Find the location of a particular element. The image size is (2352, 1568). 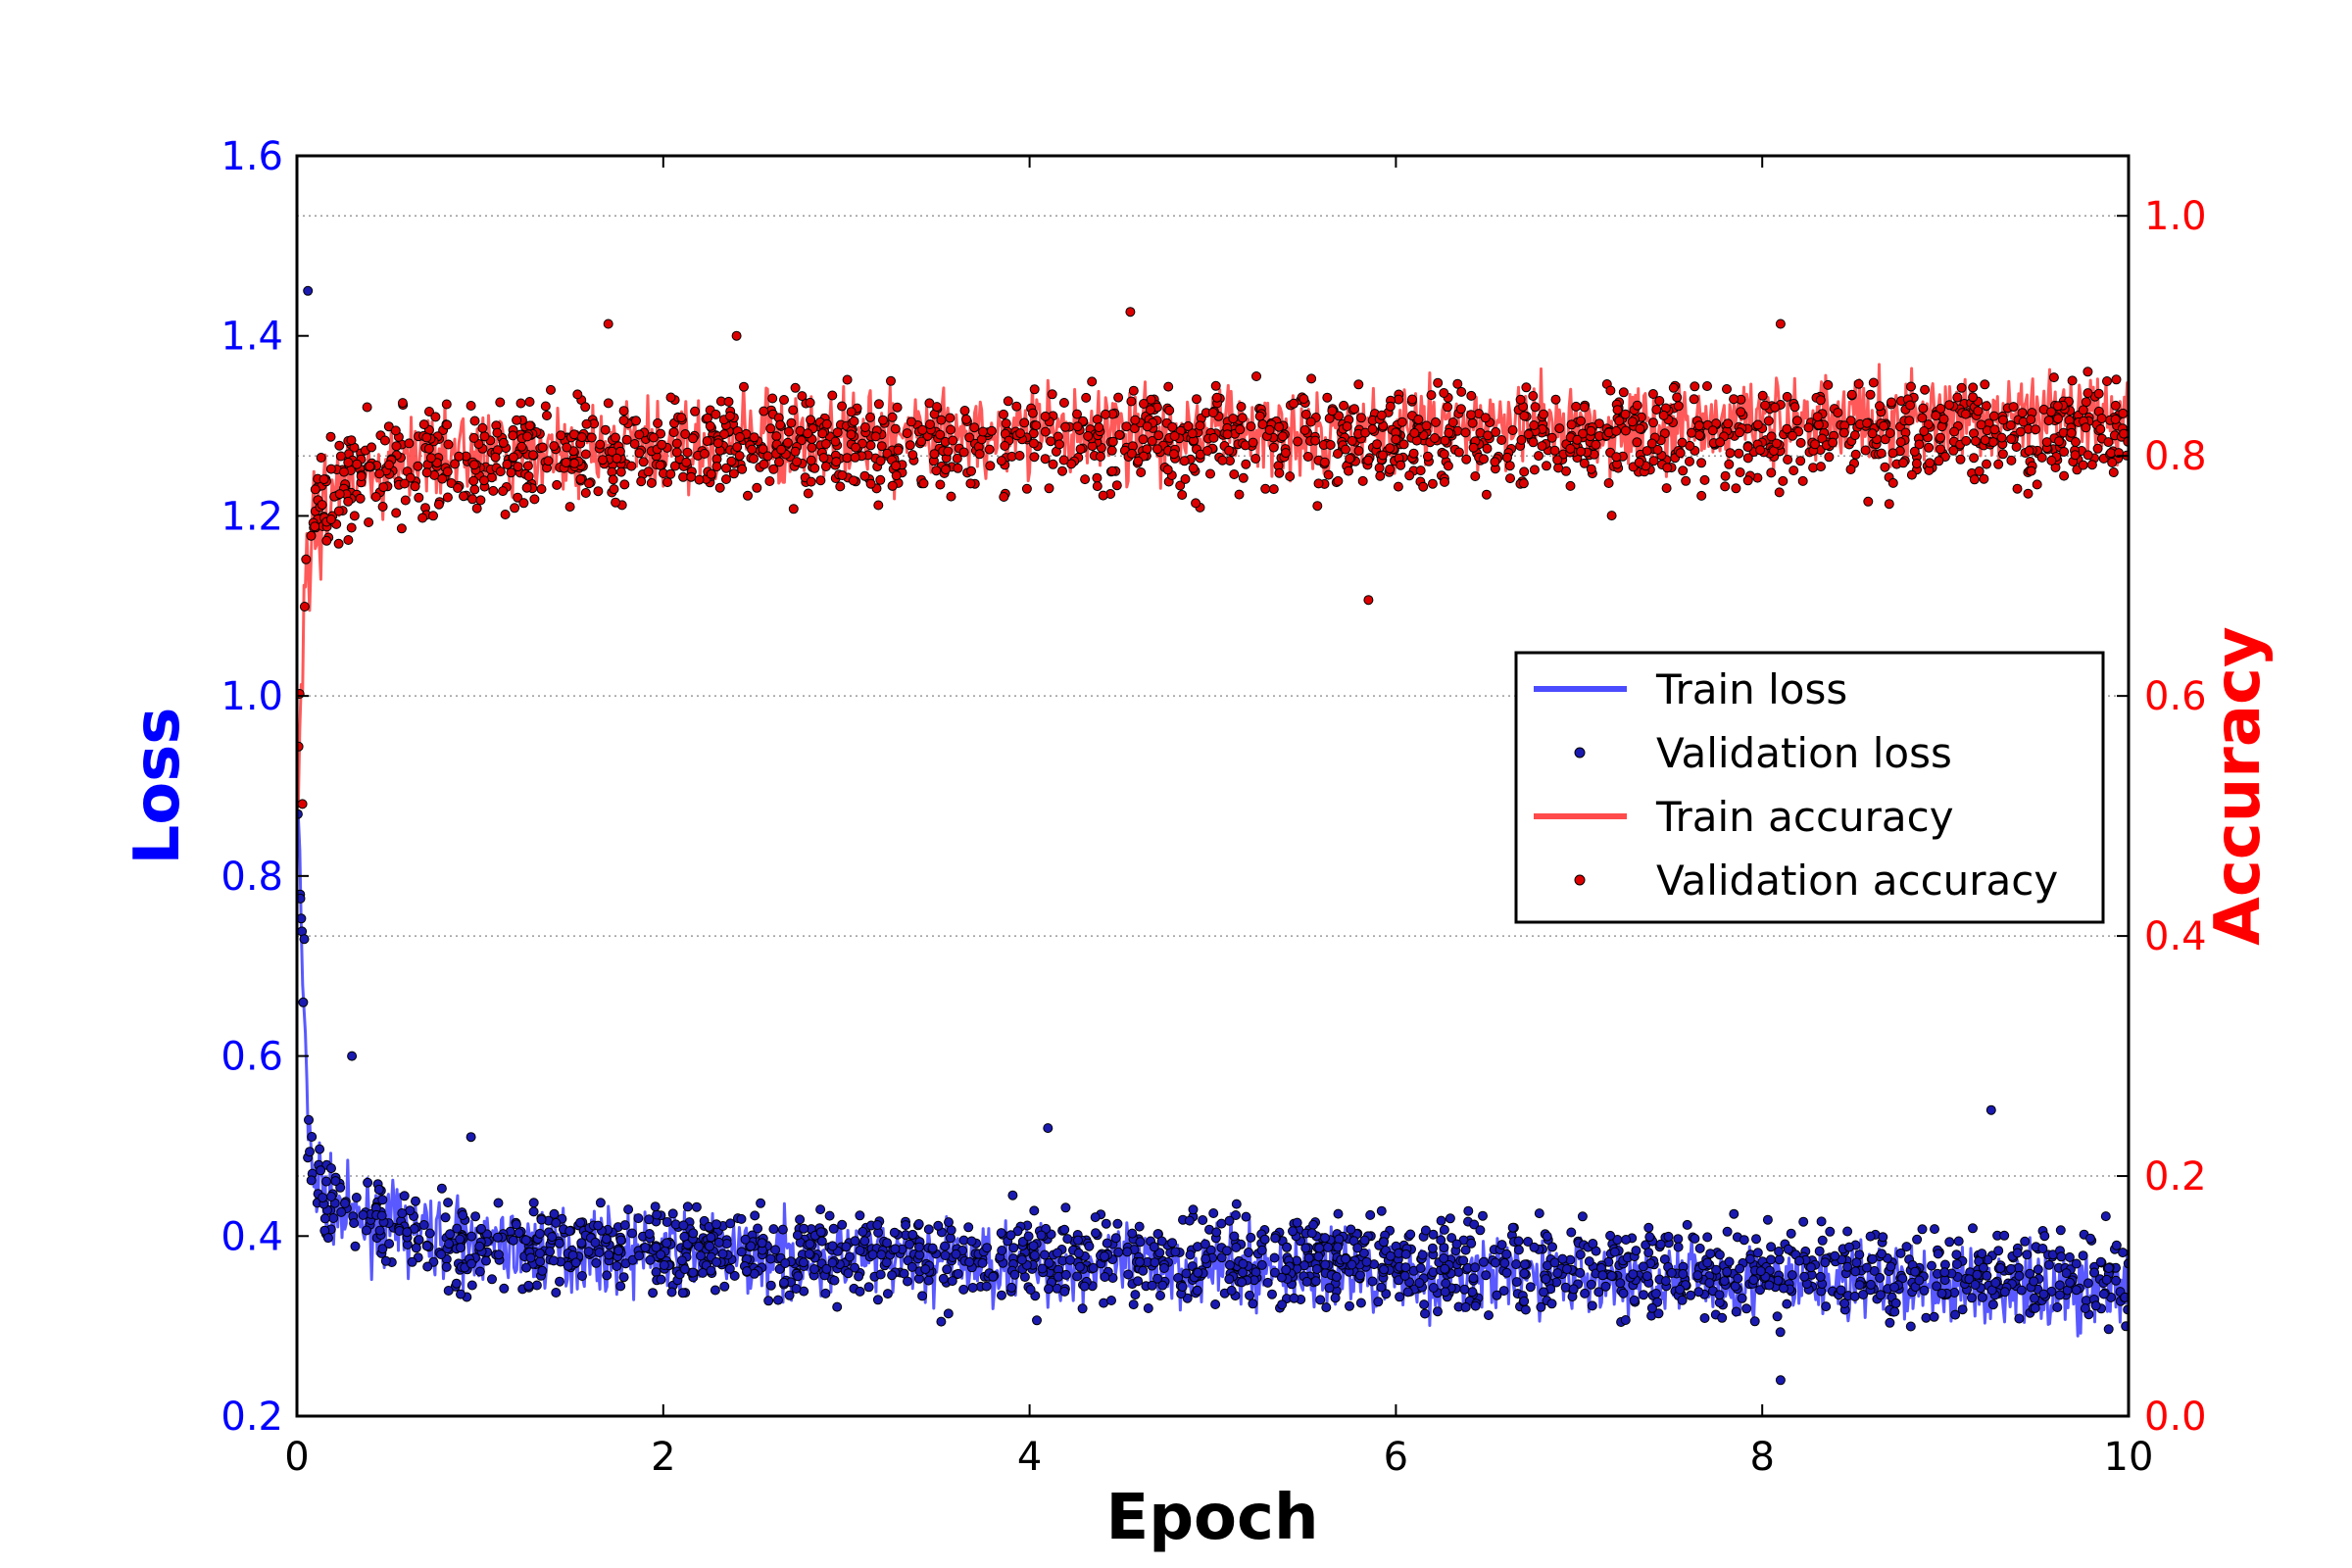

right-tick-label-0.4: 0.4 is located at coordinates (2175, 936).